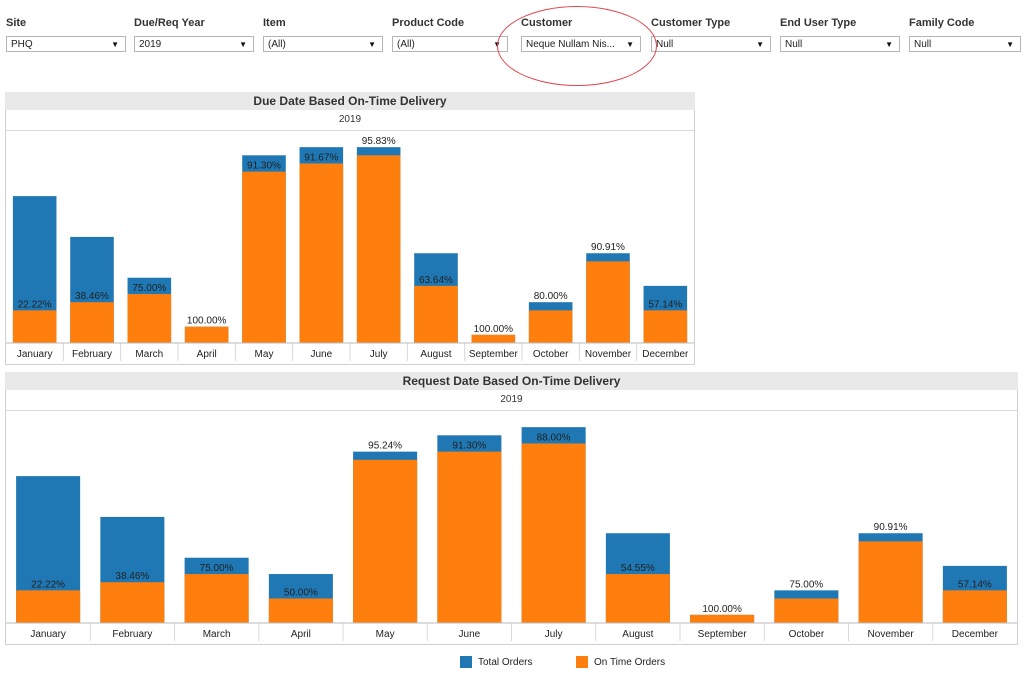 The width and height of the screenshot is (1024, 677). I want to click on x-tick-label: July, so click(554, 634).